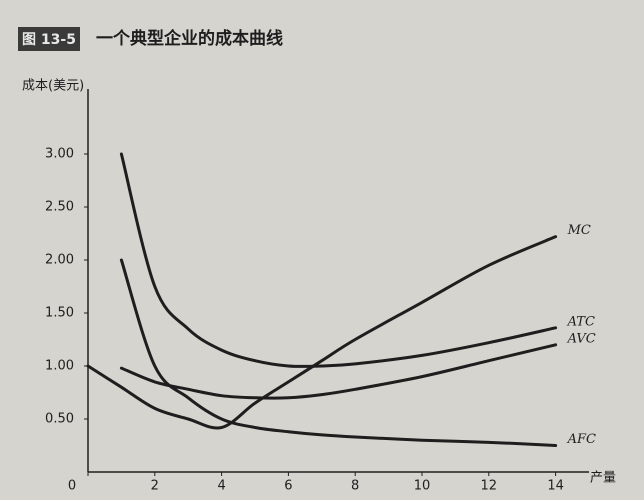 This screenshot has width=644, height=500. I want to click on x-tick-label: 4, so click(221, 486).